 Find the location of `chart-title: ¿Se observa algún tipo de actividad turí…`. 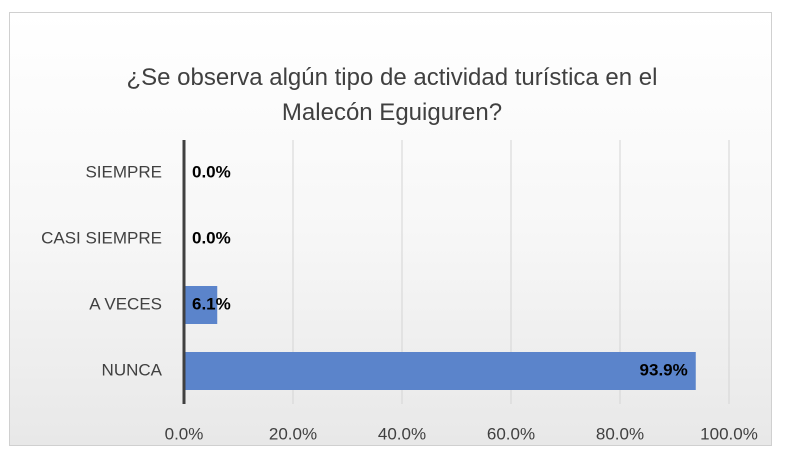

chart-title: ¿Se observa algún tipo de actividad turí… is located at coordinates (392, 95).